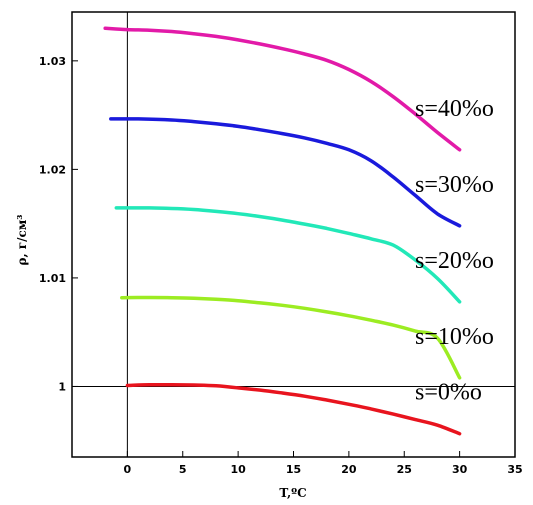  What do you see at coordinates (454, 185) in the screenshot?
I see `series-label-s30: s=30%o` at bounding box center [454, 185].